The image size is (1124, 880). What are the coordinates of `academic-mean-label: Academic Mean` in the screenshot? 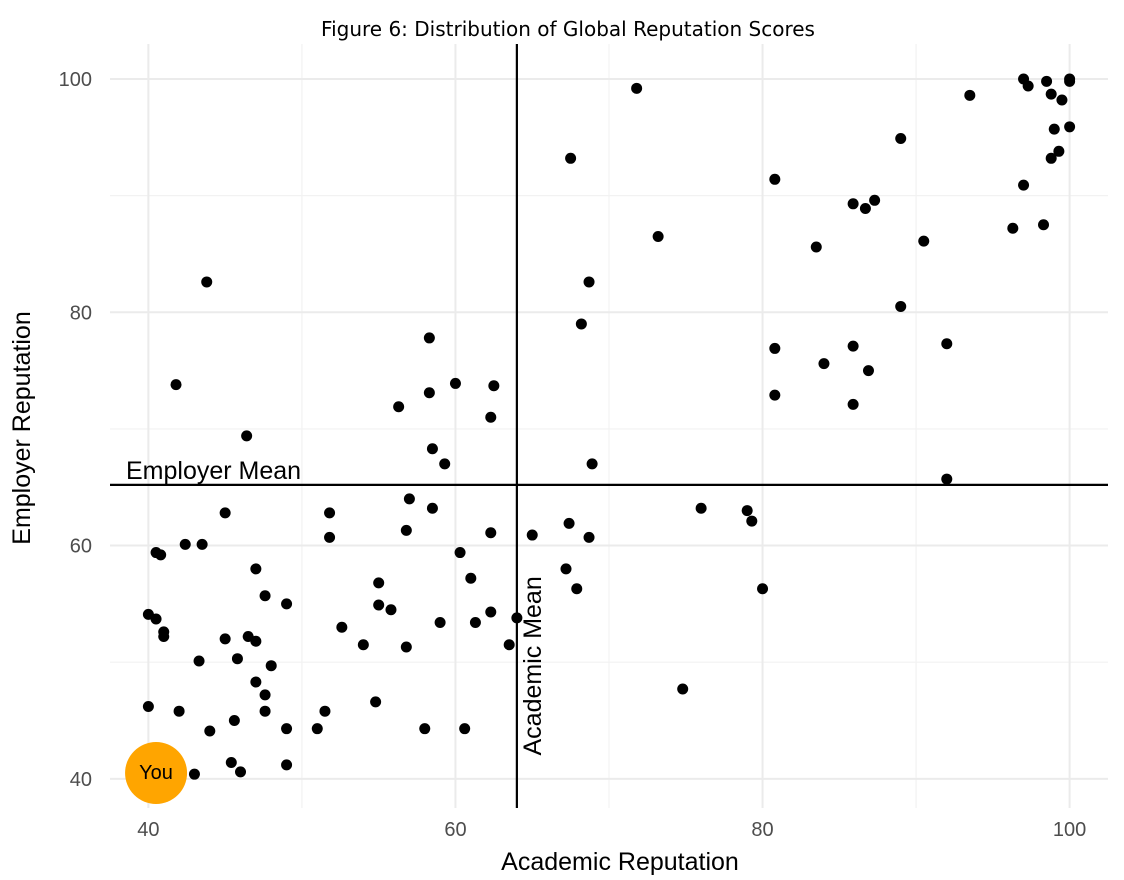 It's located at (533, 665).